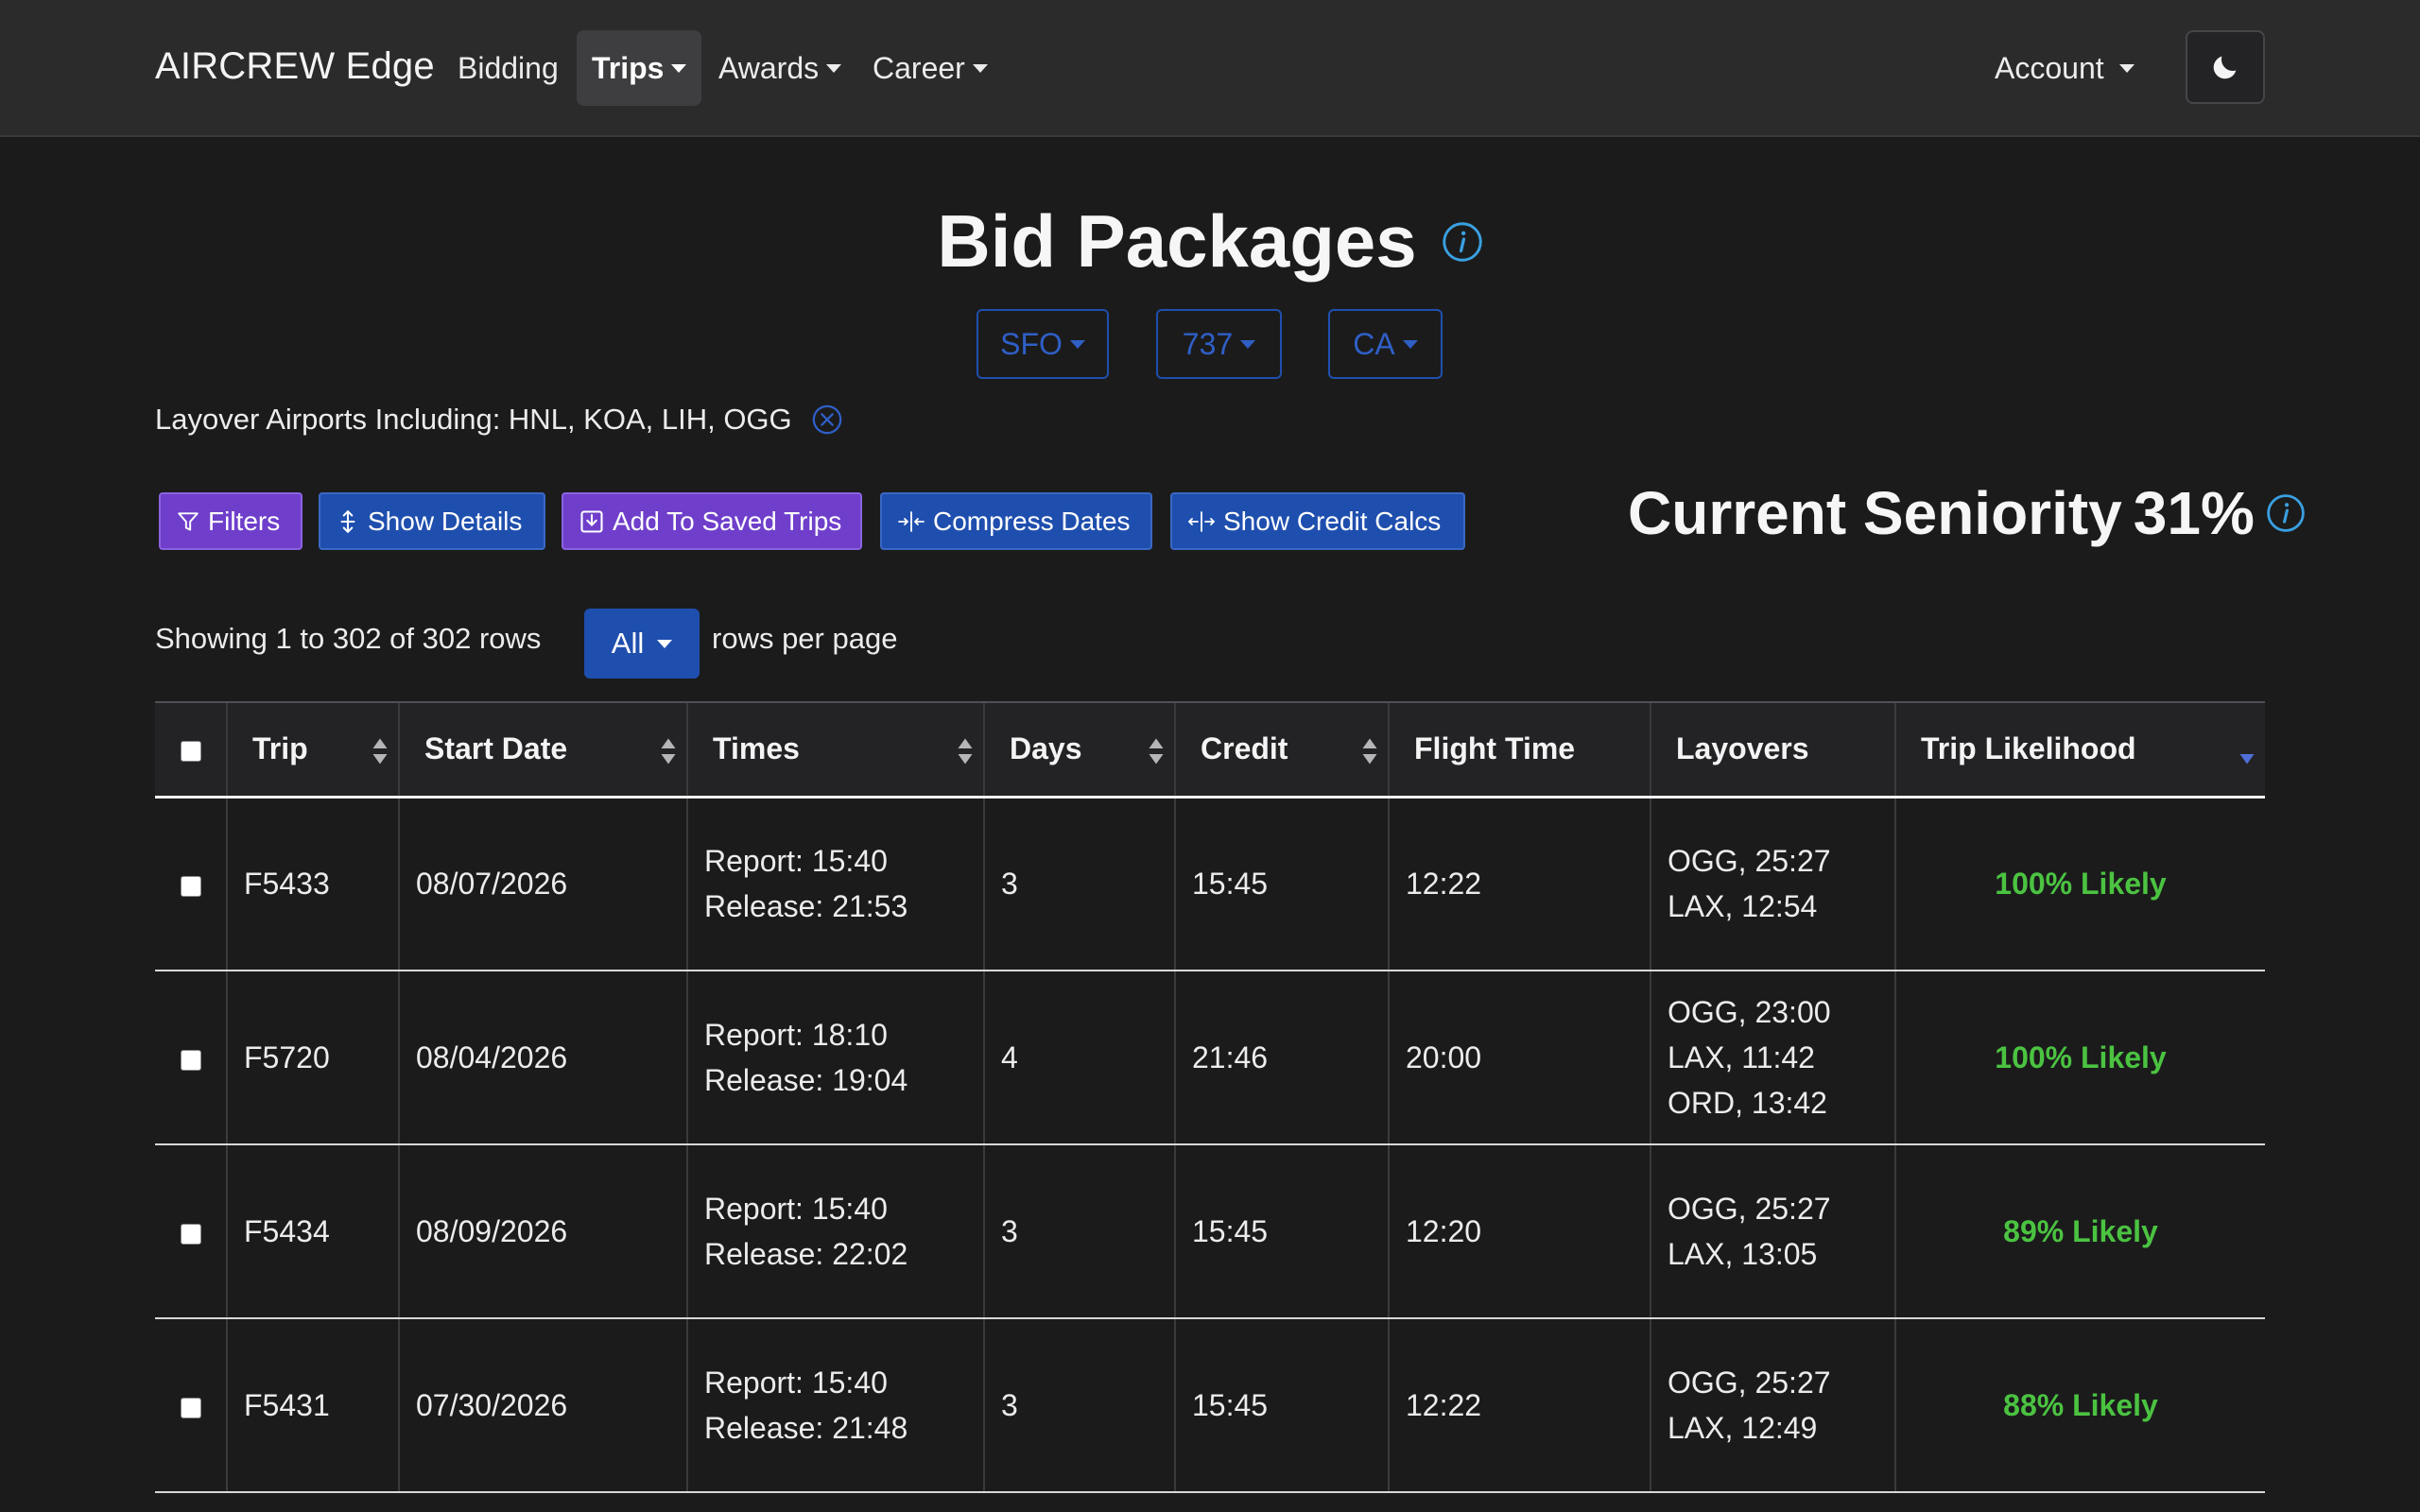 Image resolution: width=2420 pixels, height=1512 pixels. I want to click on column-header-start-date: Start Date, so click(543, 750).